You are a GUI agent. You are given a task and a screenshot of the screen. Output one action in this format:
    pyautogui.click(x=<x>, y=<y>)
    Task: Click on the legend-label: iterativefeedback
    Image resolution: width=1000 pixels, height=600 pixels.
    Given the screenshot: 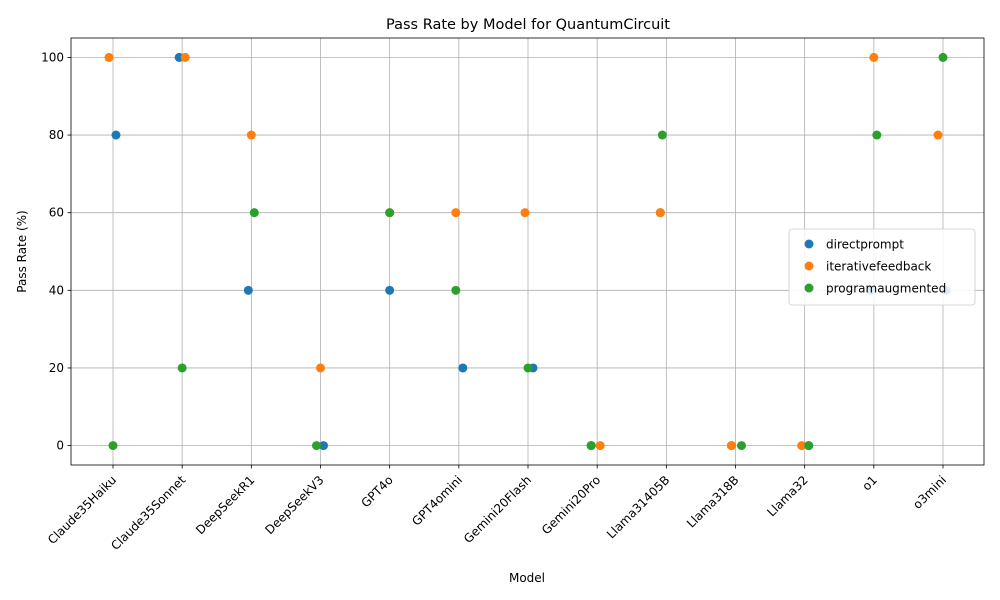 What is the action you would take?
    pyautogui.click(x=878, y=267)
    